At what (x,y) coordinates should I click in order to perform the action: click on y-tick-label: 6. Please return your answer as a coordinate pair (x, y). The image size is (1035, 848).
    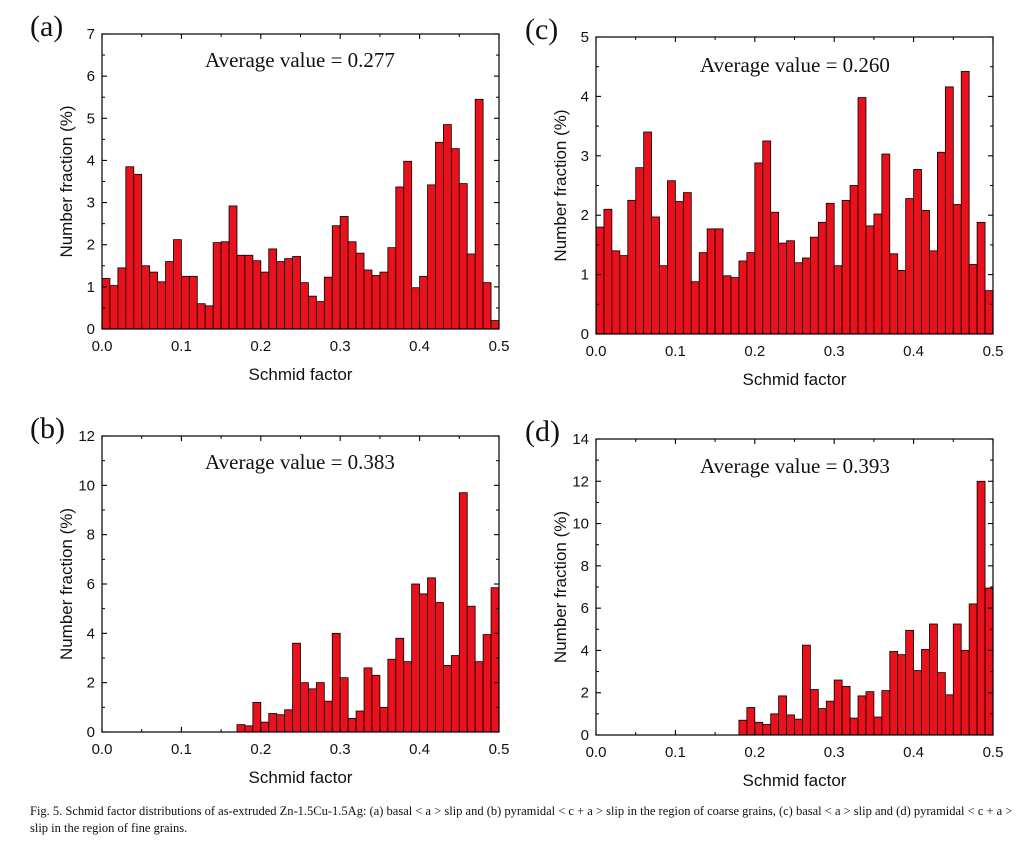
    Looking at the image, I should click on (91, 584).